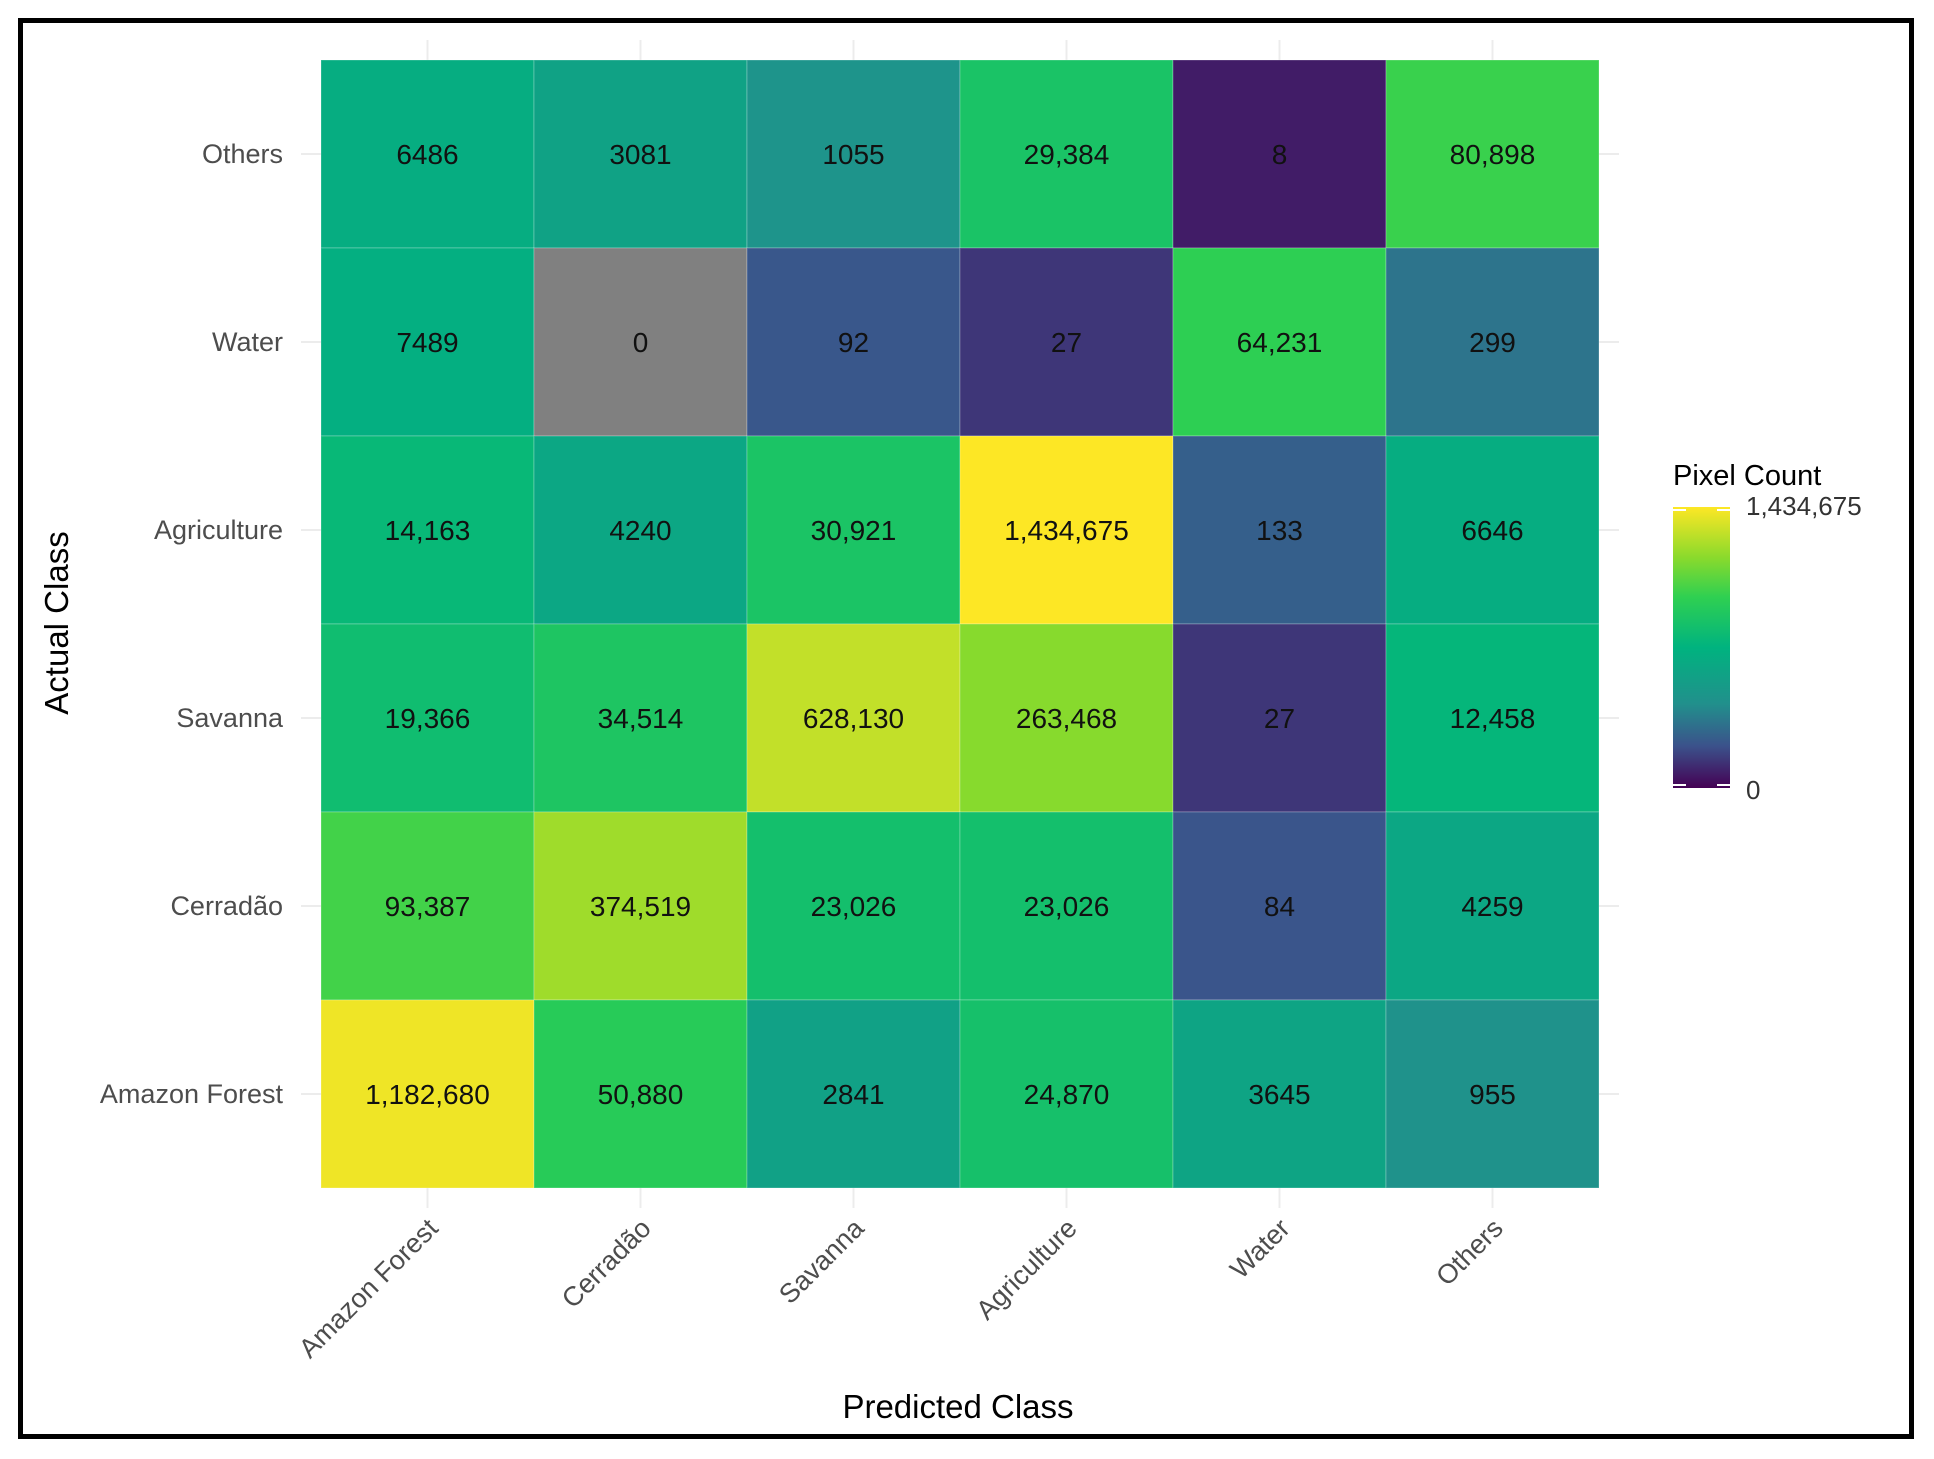  What do you see at coordinates (1804, 506) in the screenshot?
I see `legend-max-label: 1,434,675` at bounding box center [1804, 506].